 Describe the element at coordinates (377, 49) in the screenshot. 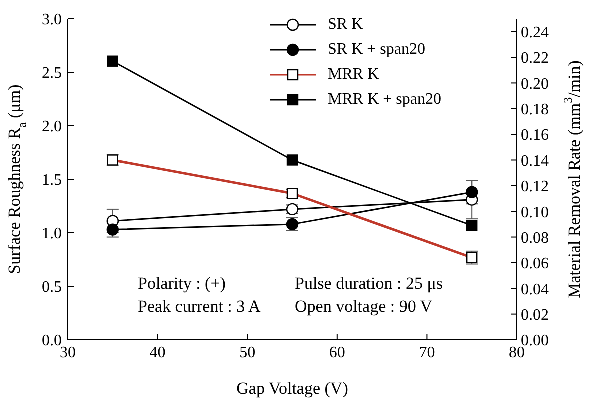

I see `legend-label: SR K + span20` at that location.